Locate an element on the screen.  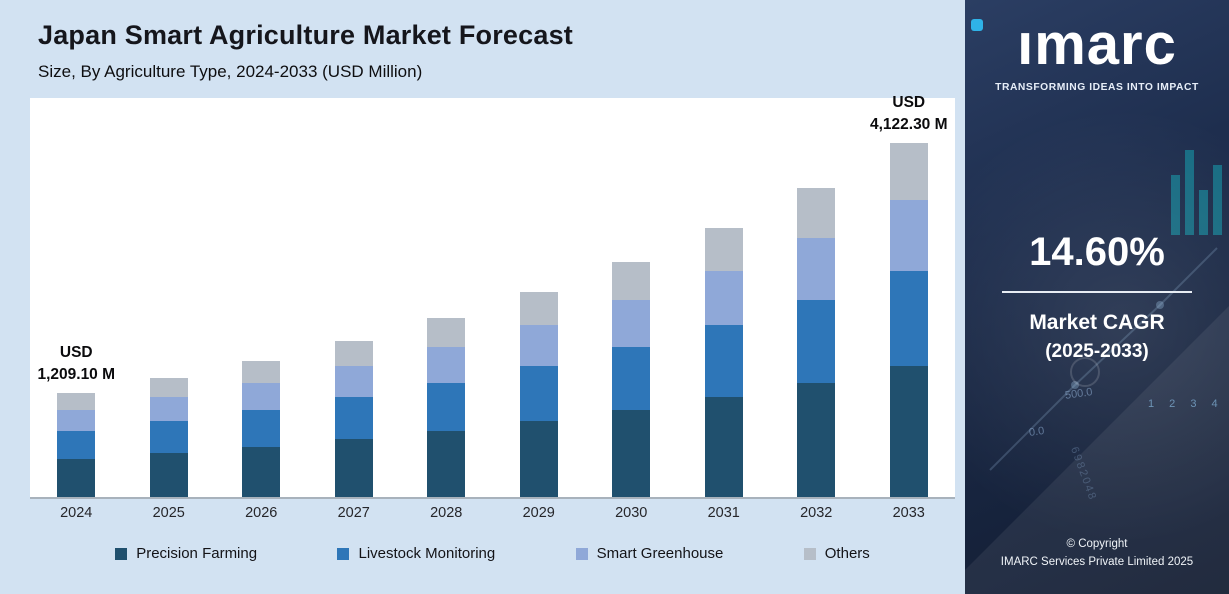
legend-label-precision-farming: Precision Farming is located at coordinates (197, 553).